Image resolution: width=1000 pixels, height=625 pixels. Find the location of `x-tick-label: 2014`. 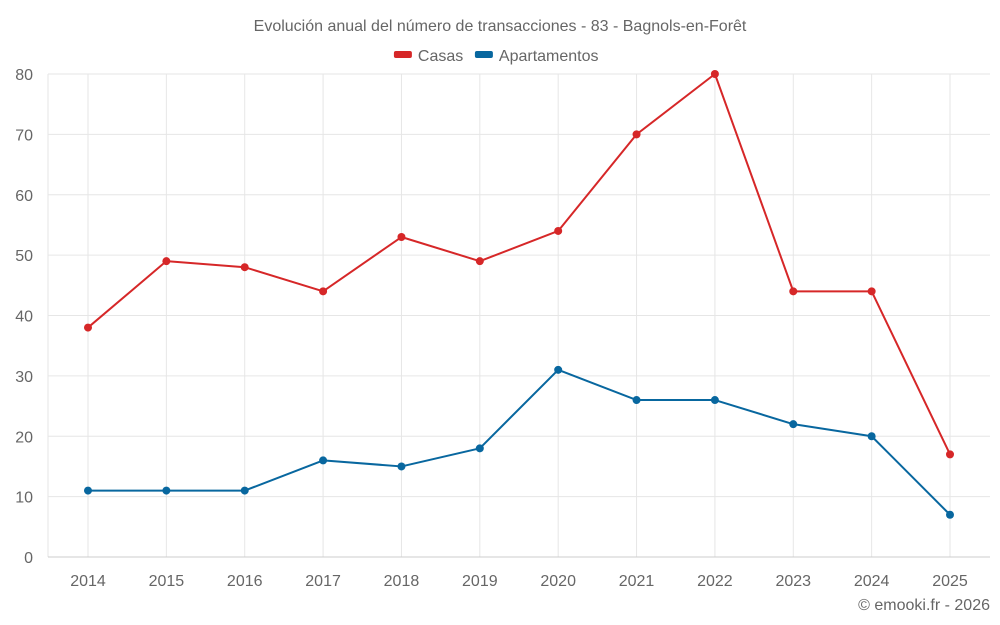

x-tick-label: 2014 is located at coordinates (88, 581).